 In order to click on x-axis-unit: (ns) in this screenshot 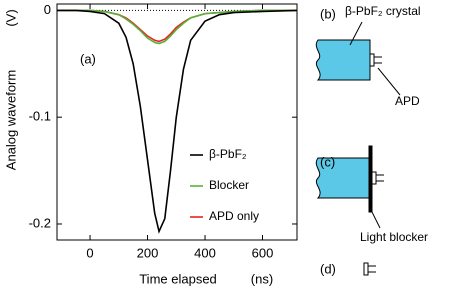, I will do `click(262, 278)`.